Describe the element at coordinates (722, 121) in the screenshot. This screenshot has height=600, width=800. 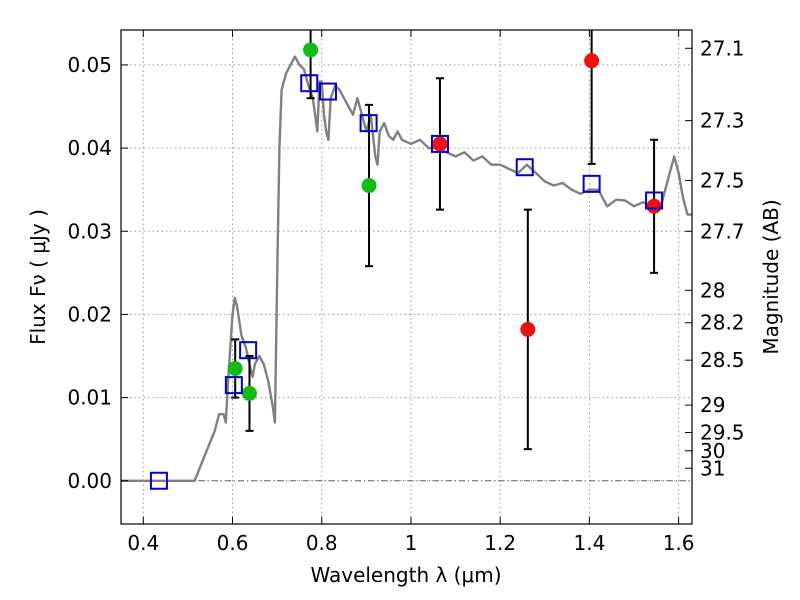
I see `mag-tick-label-1: 27.3` at that location.